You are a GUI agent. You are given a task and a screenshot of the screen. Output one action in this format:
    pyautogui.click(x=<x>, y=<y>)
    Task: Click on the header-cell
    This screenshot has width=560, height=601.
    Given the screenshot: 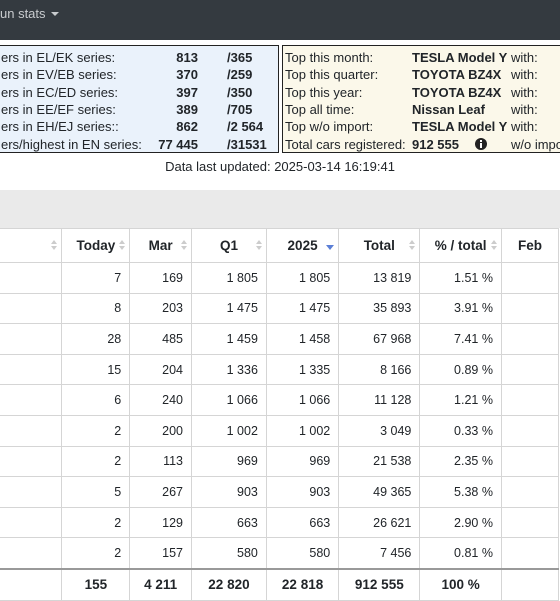 What is the action you would take?
    pyautogui.click(x=31, y=245)
    